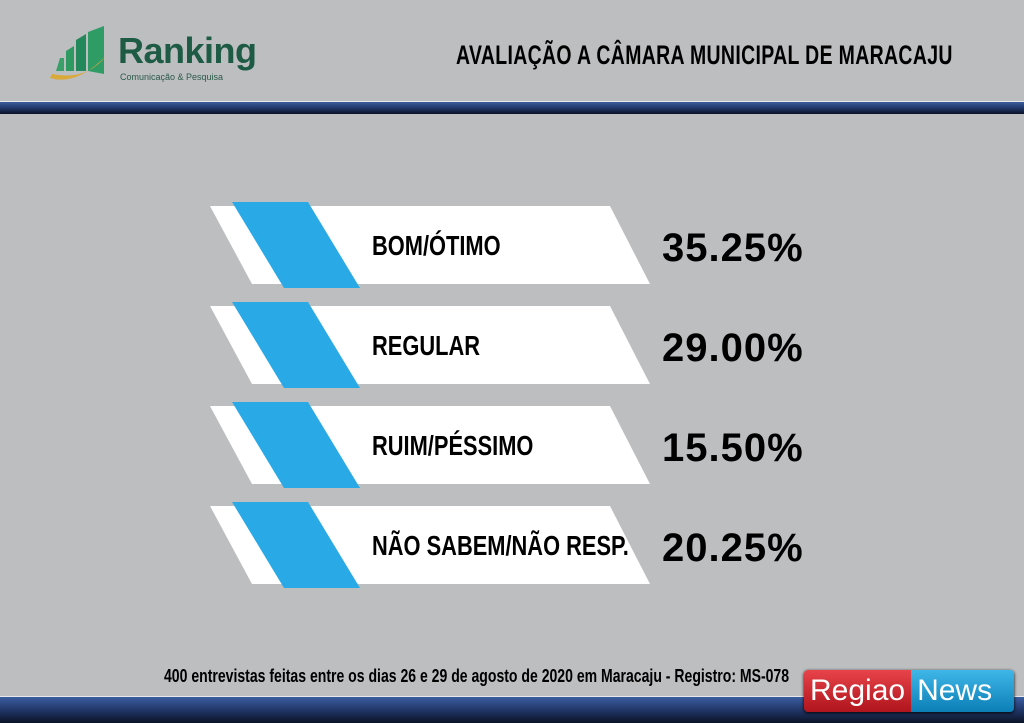 This screenshot has height=723, width=1024. What do you see at coordinates (962, 691) in the screenshot?
I see `watermark-part2: News` at bounding box center [962, 691].